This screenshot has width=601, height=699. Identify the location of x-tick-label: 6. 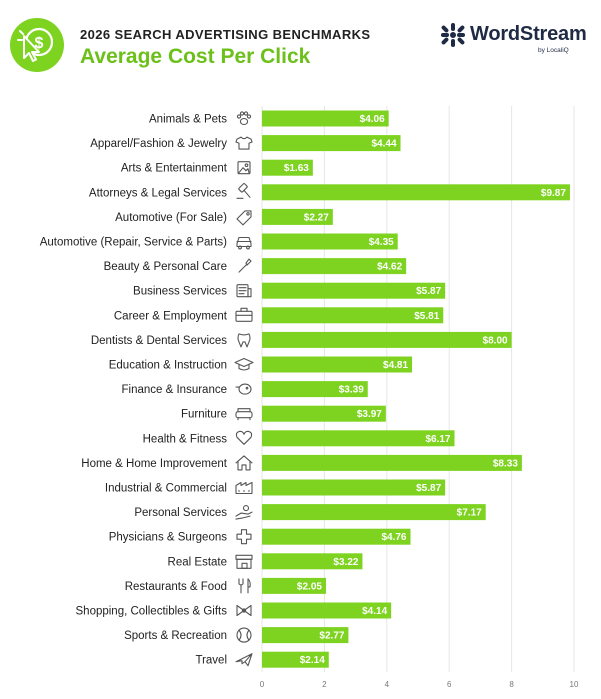
(449, 684).